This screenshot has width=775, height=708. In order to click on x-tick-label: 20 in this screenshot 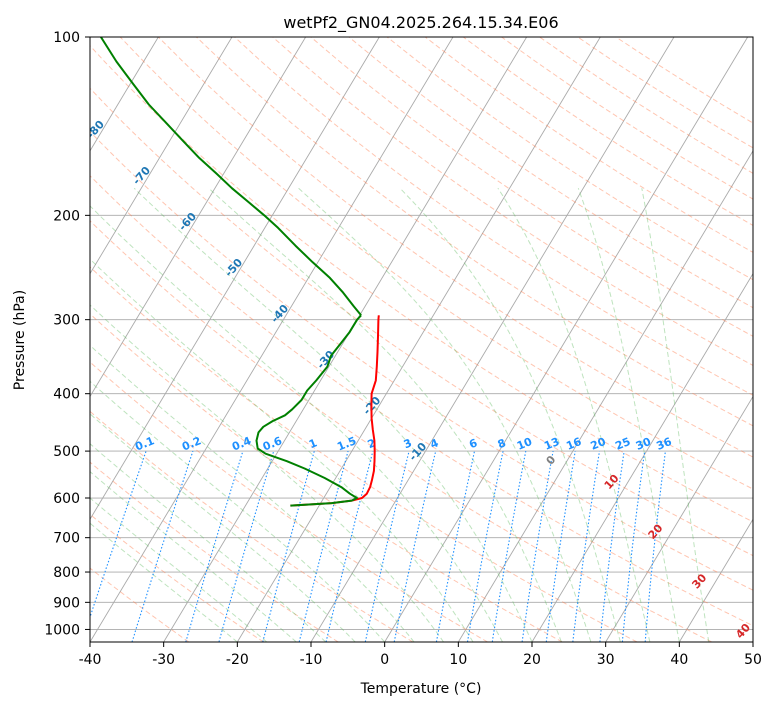, I will do `click(532, 660)`.